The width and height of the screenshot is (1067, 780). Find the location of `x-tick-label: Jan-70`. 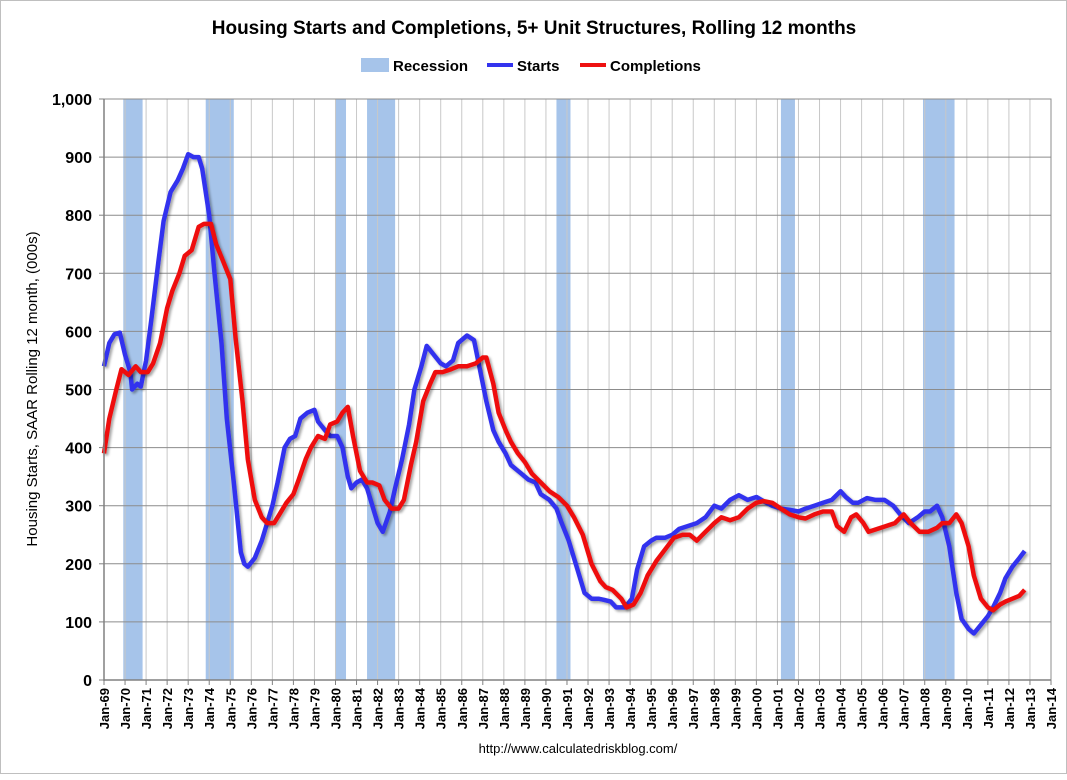

x-tick-label: Jan-70 is located at coordinates (125, 708).